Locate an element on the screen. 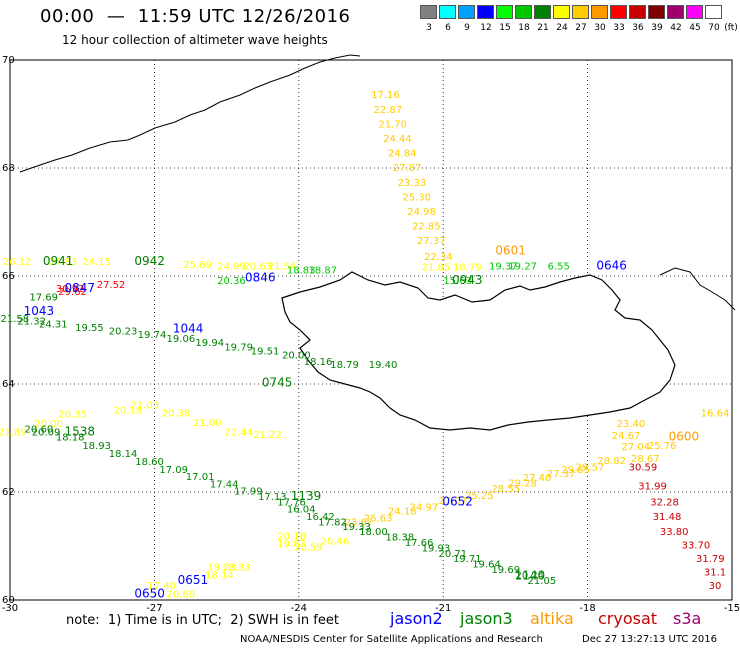 This screenshot has height=650, width=740. swh-value: 21.85 is located at coordinates (436, 268).